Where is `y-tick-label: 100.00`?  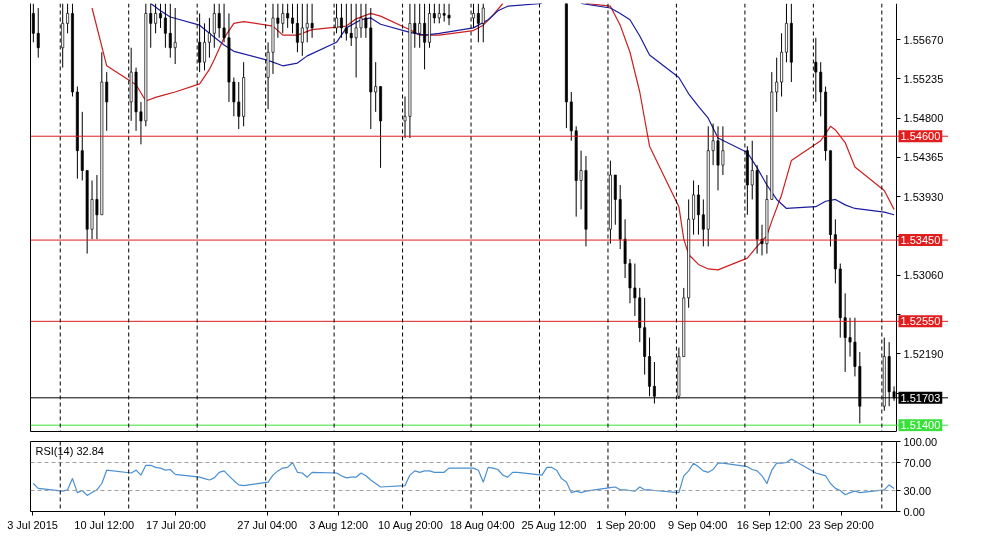 y-tick-label: 100.00 is located at coordinates (920, 441).